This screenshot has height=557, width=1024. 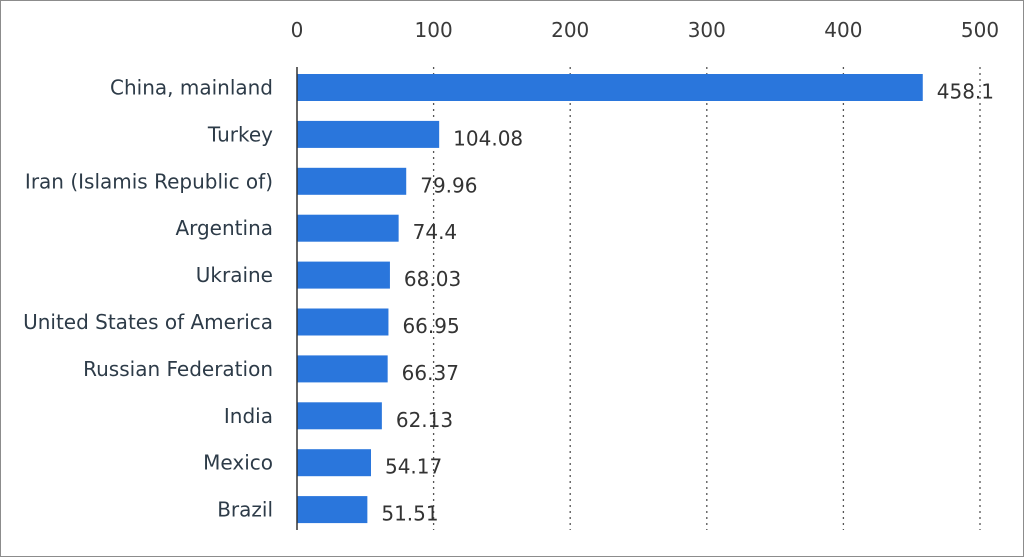 I want to click on value-label: 79.96, so click(x=448, y=185).